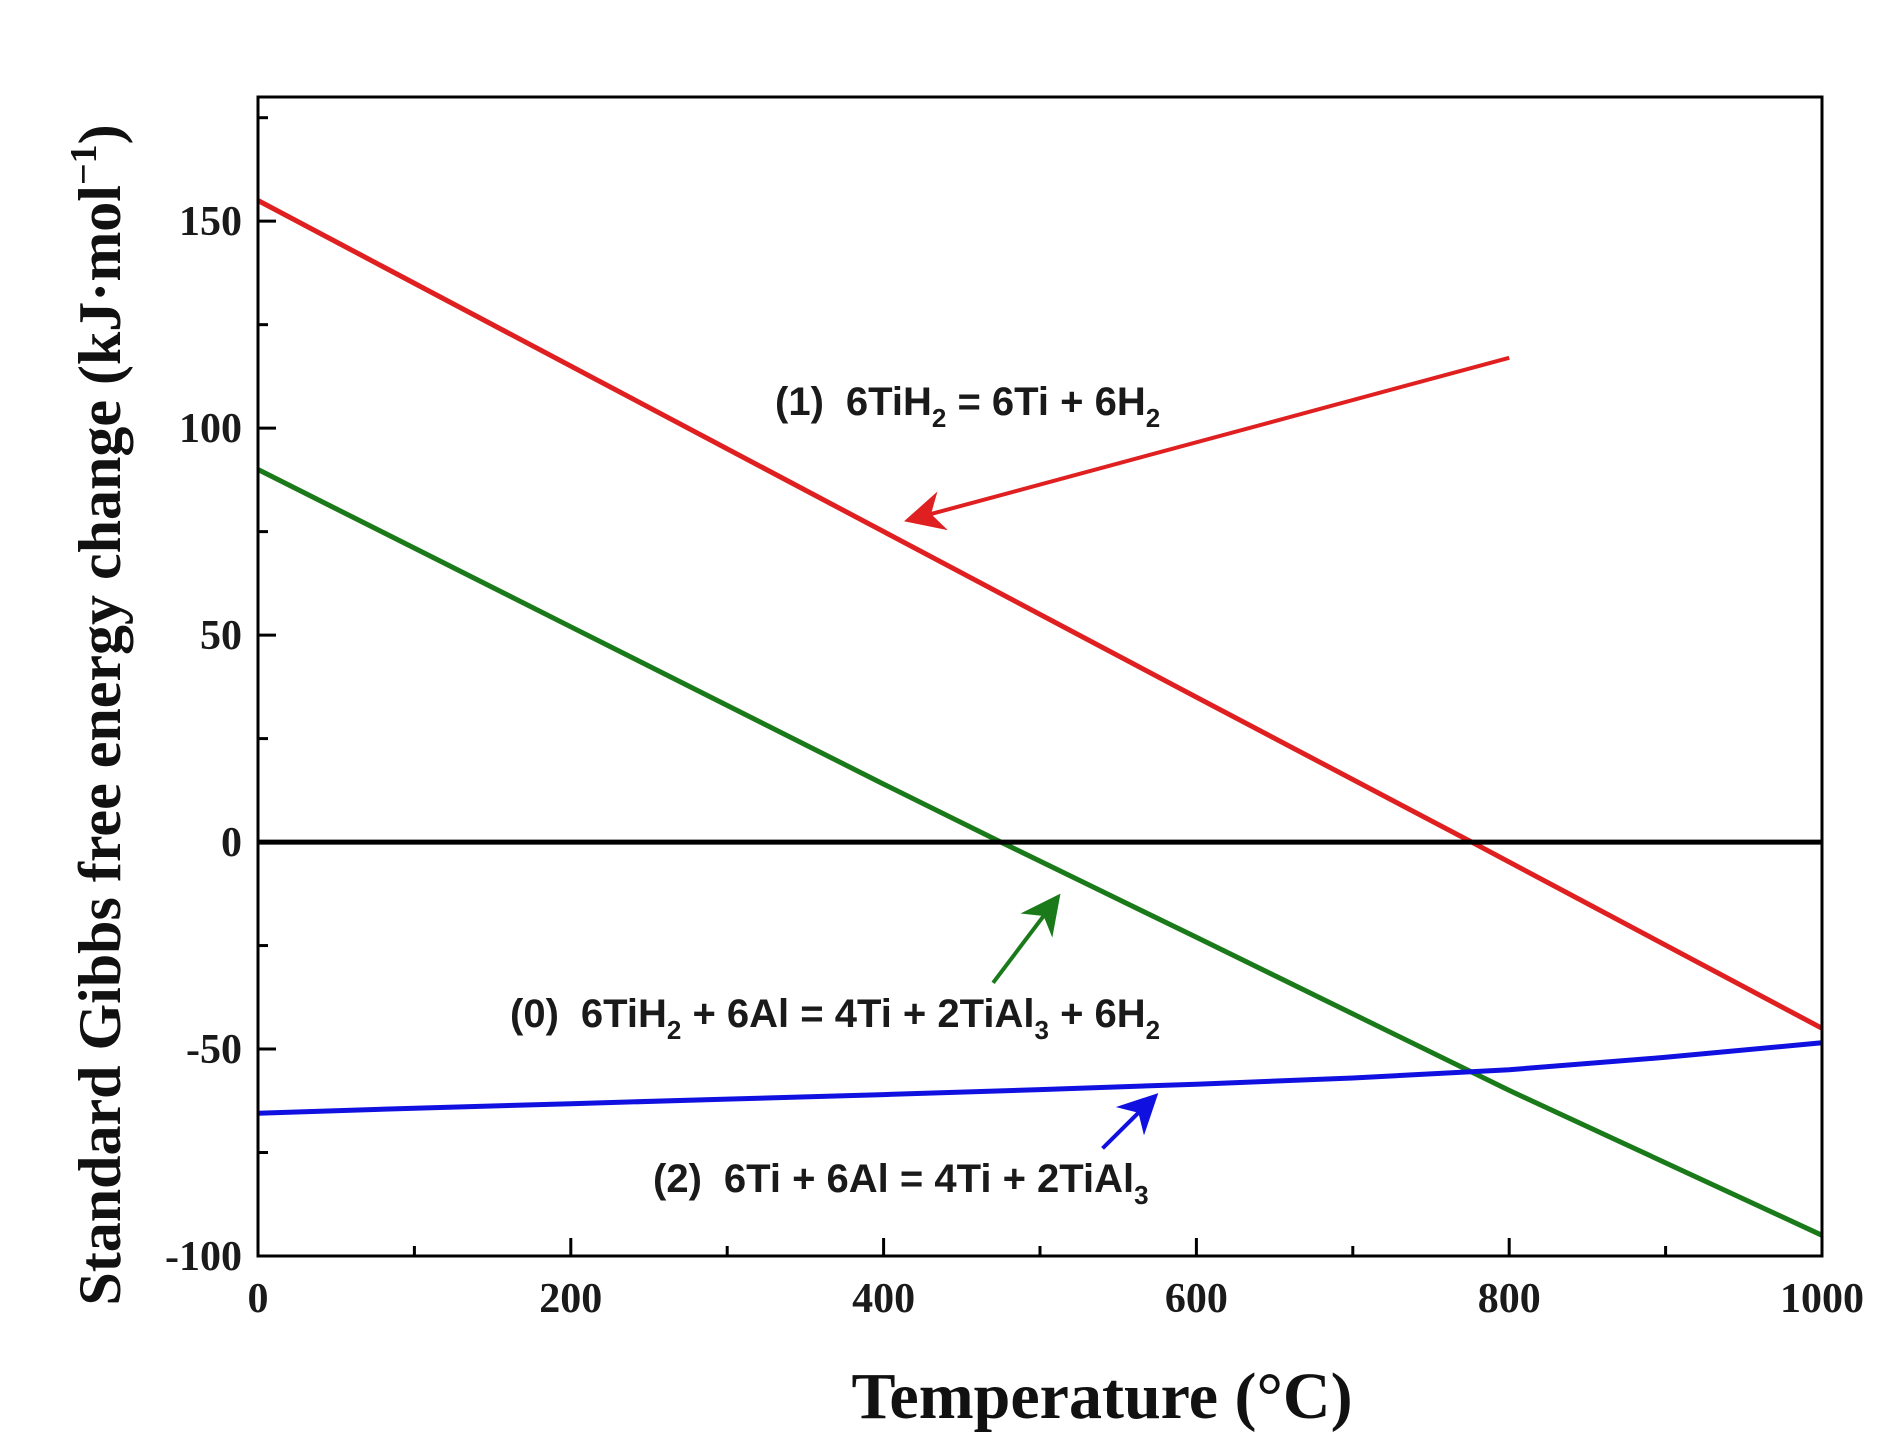 The height and width of the screenshot is (1450, 1880). What do you see at coordinates (570, 1299) in the screenshot?
I see `x-tick-label: 200` at bounding box center [570, 1299].